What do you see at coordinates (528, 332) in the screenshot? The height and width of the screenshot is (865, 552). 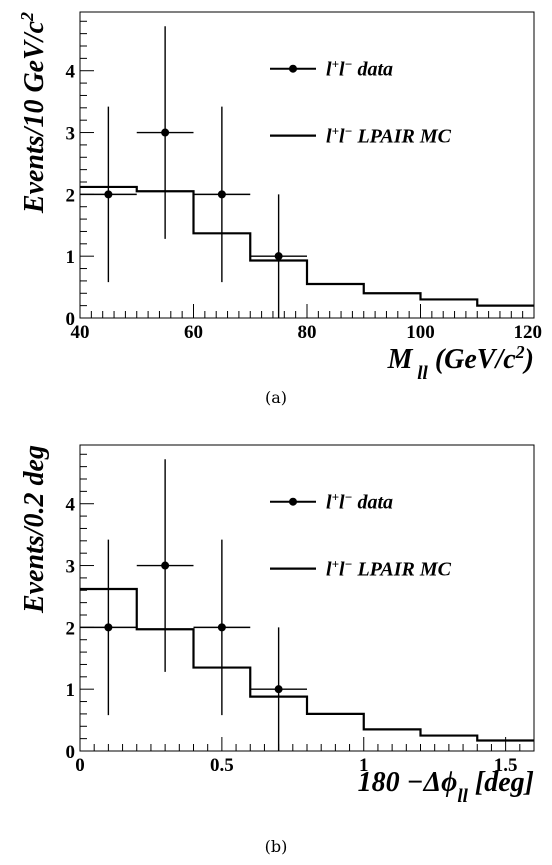 I see `x-tick-label: 120` at bounding box center [528, 332].